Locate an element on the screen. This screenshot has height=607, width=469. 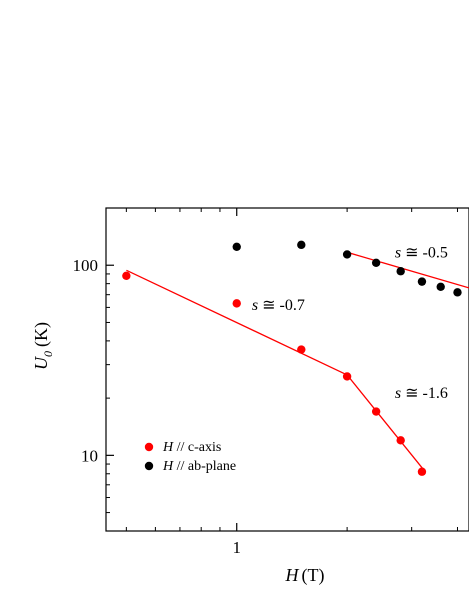
legend-name: // ab-plane is located at coordinates (204, 466).